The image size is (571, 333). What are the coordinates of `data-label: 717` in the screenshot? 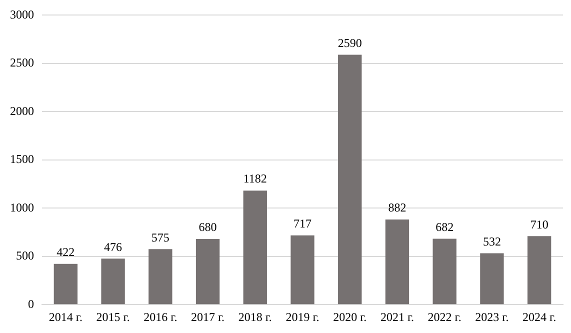 It's located at (303, 223).